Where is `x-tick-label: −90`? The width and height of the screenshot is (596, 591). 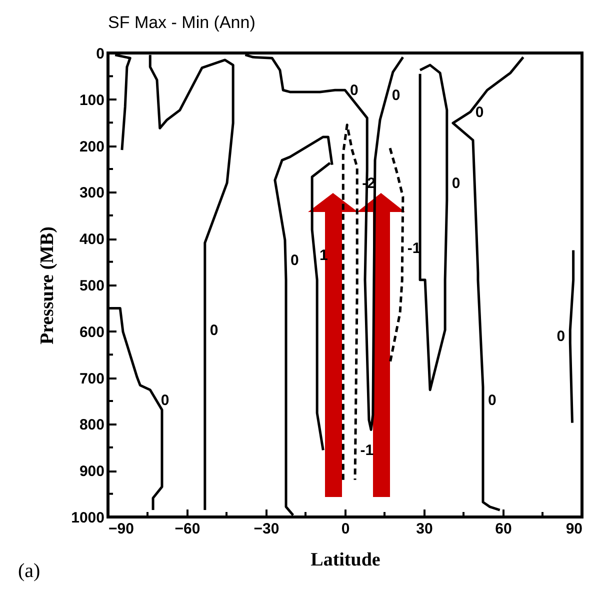 x-tick-label: −90 is located at coordinates (121, 529).